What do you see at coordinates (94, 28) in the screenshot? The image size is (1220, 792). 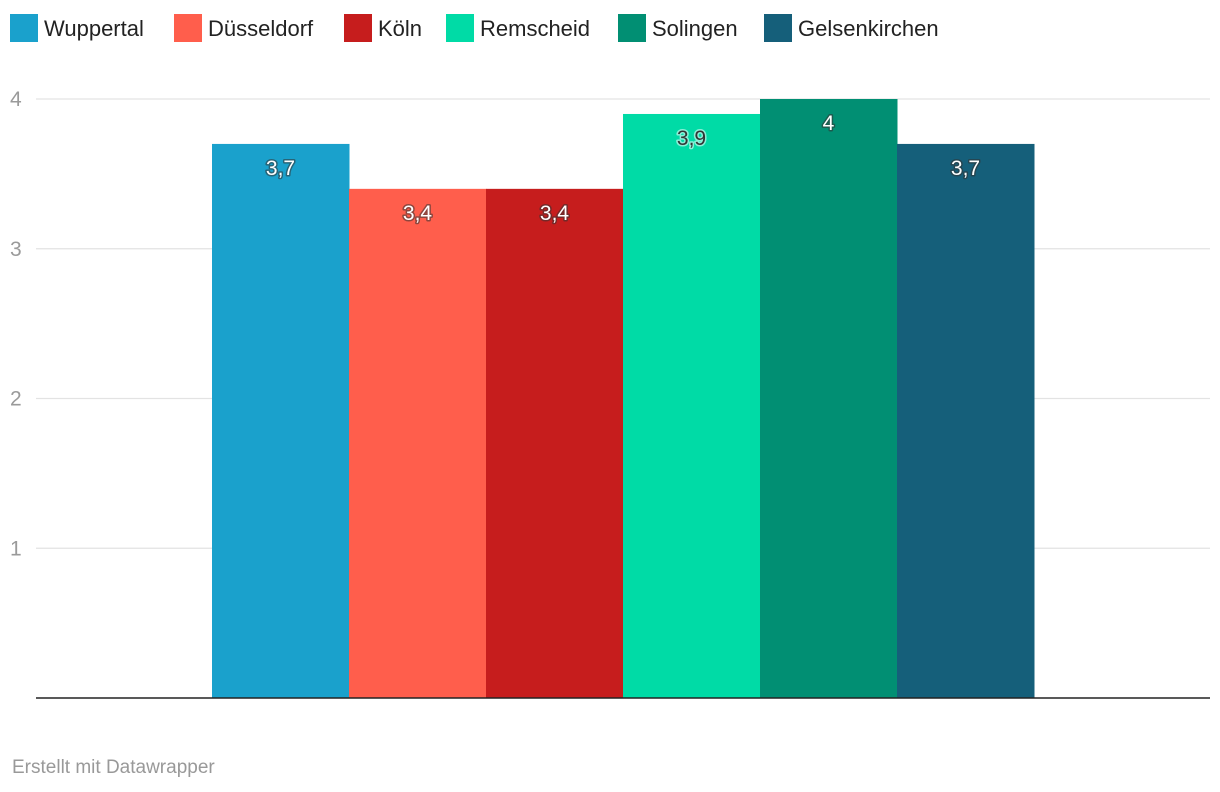 I see `legend-label-0: Wuppertal` at bounding box center [94, 28].